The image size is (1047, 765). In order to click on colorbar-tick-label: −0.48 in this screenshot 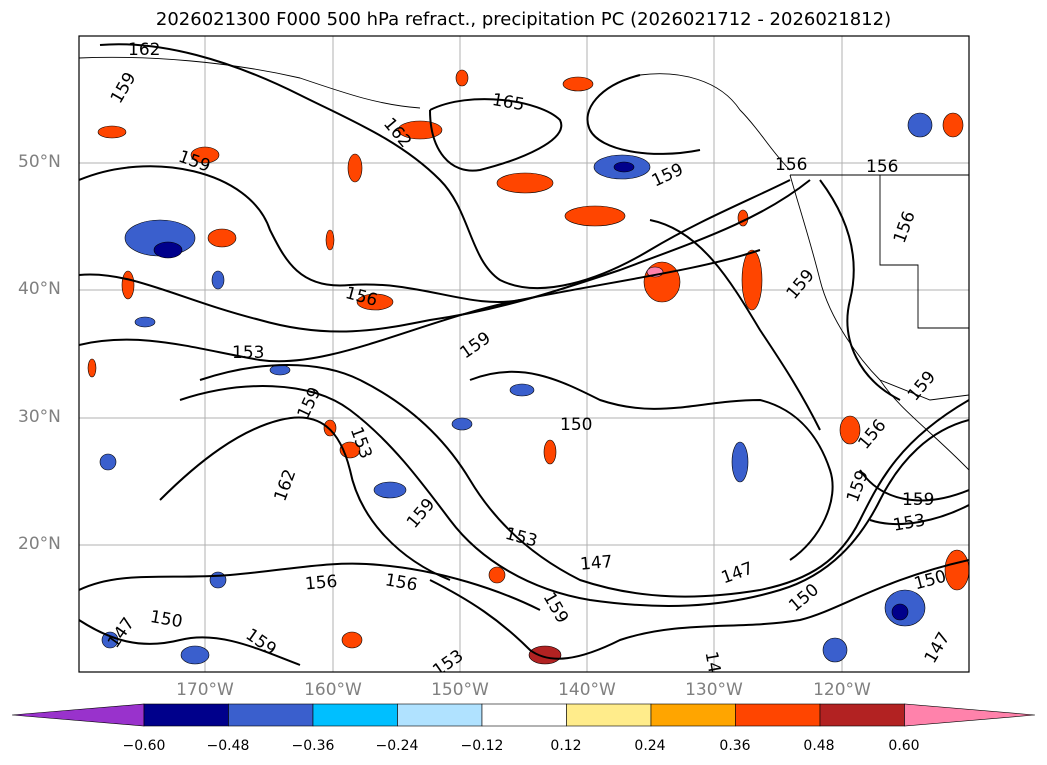, I will do `click(228, 746)`.